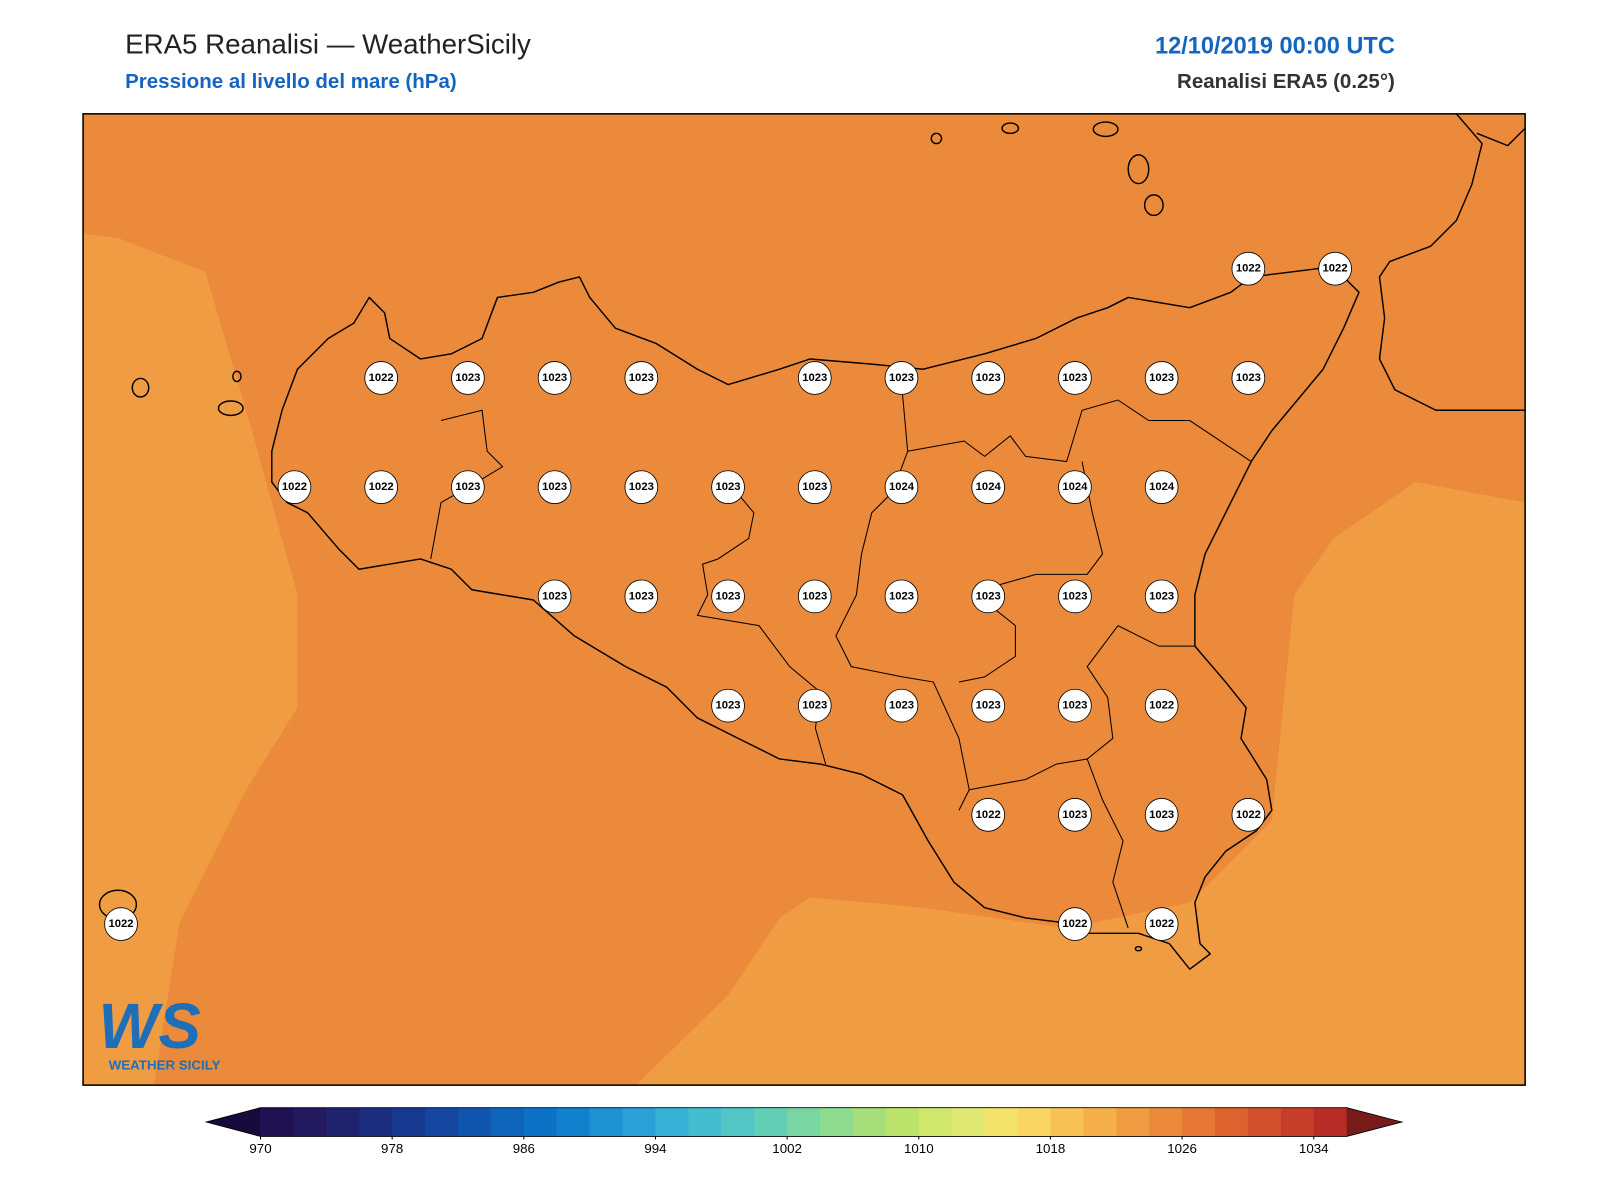  What do you see at coordinates (787, 1148) in the screenshot?
I see `colorbar-tick-label: 1002` at bounding box center [787, 1148].